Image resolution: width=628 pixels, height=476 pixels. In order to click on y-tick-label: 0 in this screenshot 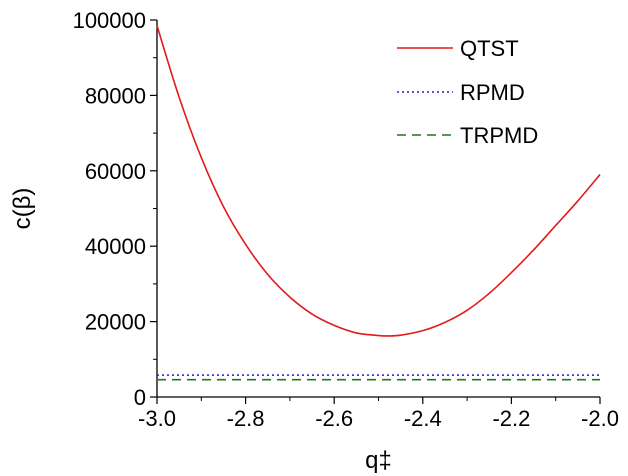, I will do `click(140, 397)`.